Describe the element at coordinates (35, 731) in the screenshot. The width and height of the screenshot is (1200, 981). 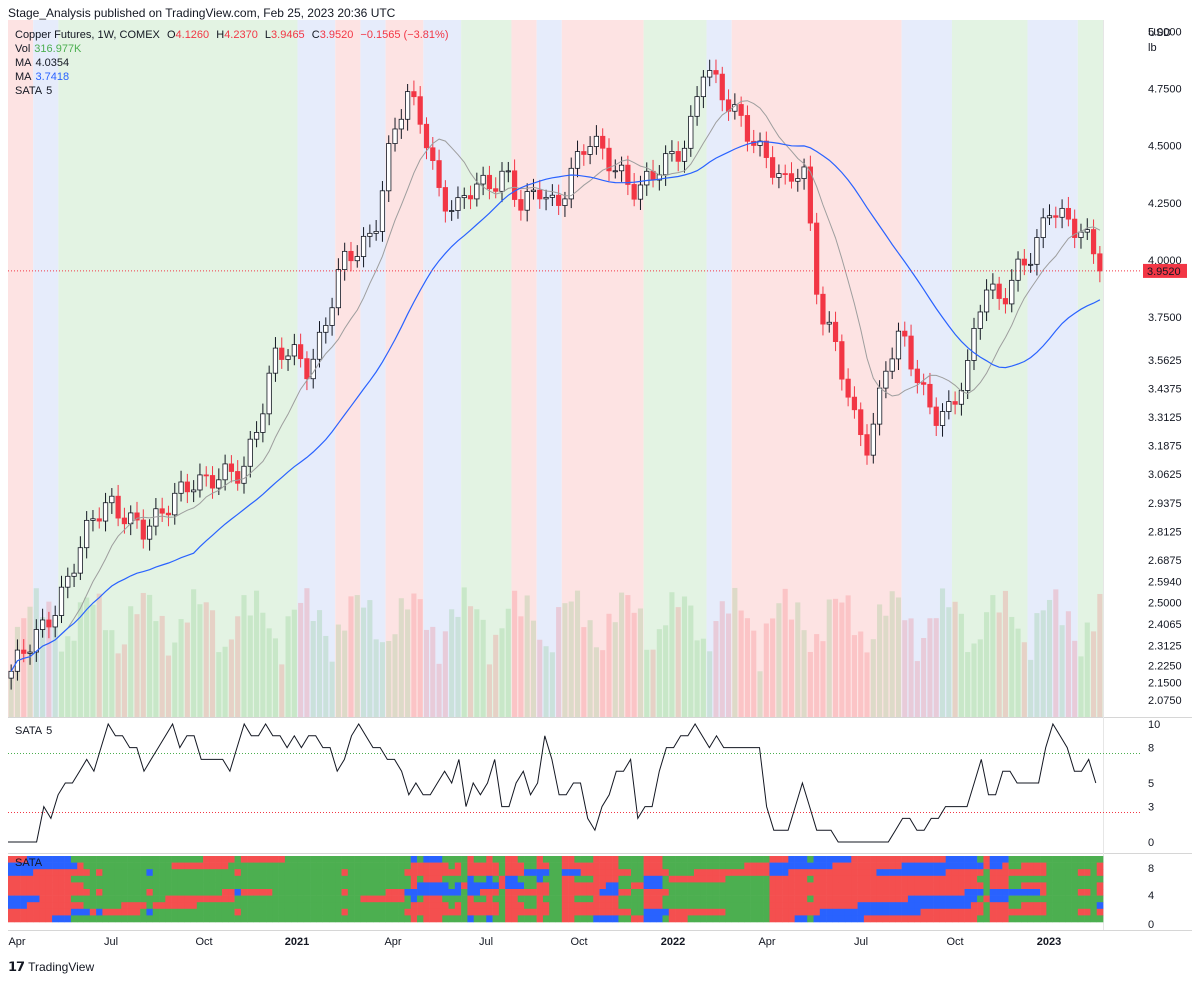
I see `sata-pane-legend: SATA 5` at that location.